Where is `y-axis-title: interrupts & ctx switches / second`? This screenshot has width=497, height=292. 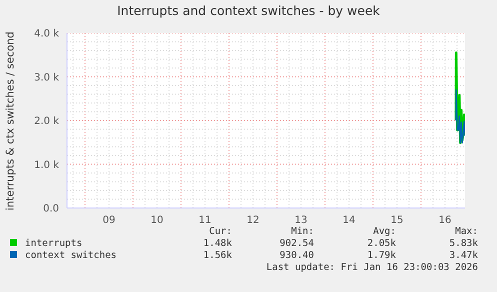
y-axis-title: interrupts & ctx switches / second is located at coordinates (10, 120).